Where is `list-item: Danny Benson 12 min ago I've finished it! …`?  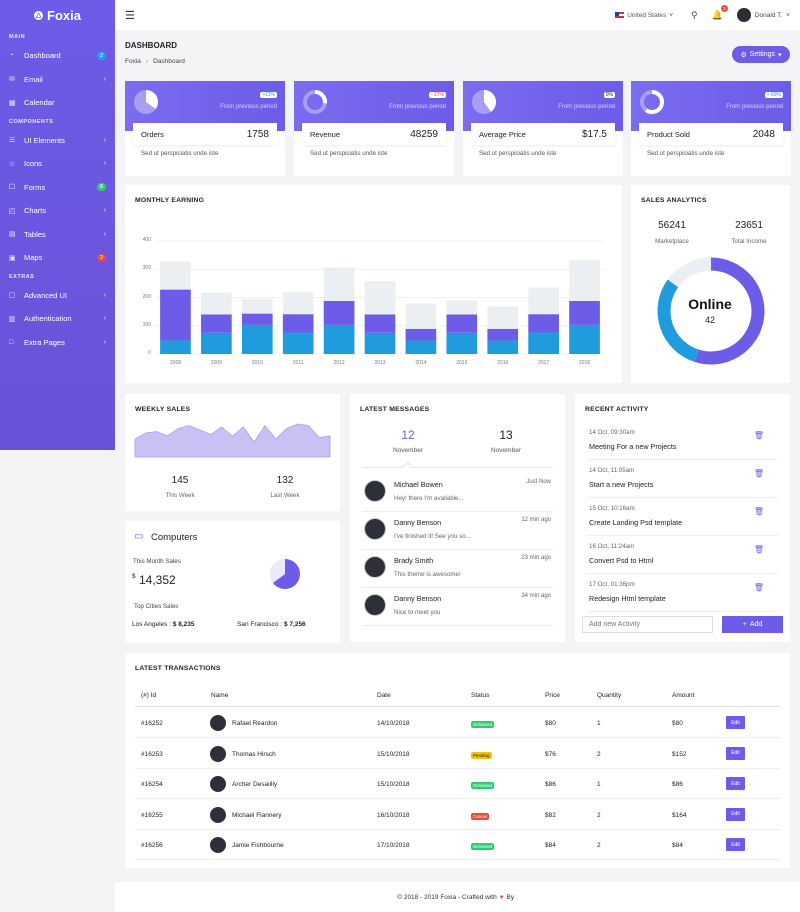
list-item: Danny Benson 12 min ago I've finished it! … is located at coordinates (457, 531).